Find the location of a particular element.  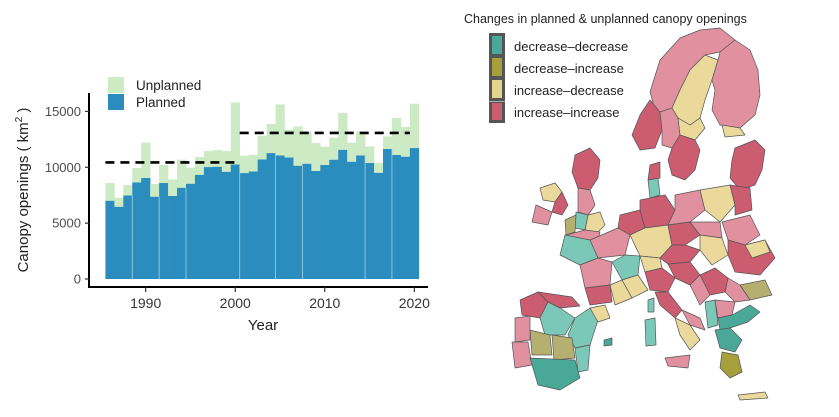

region-hungary is located at coordinates (714, 250).